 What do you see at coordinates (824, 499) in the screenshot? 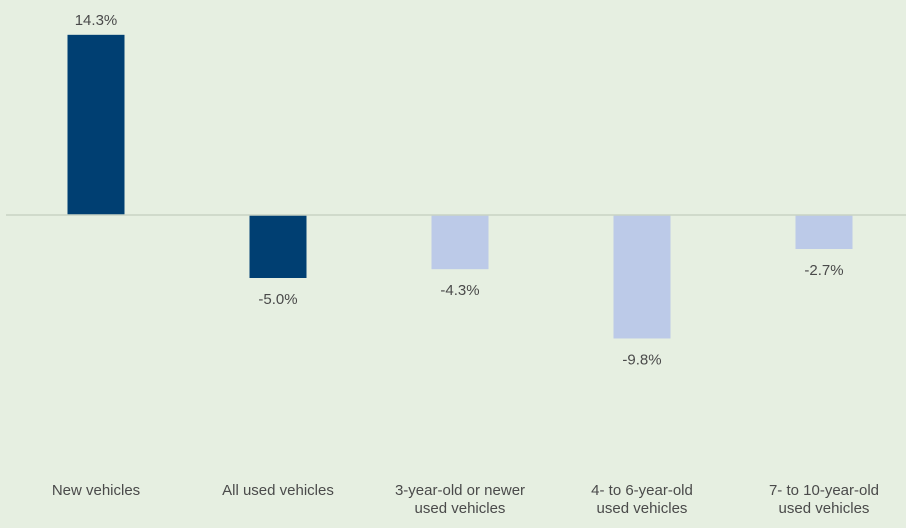
I see `category-label-5: 7- to 10-year-old used vehicles` at bounding box center [824, 499].